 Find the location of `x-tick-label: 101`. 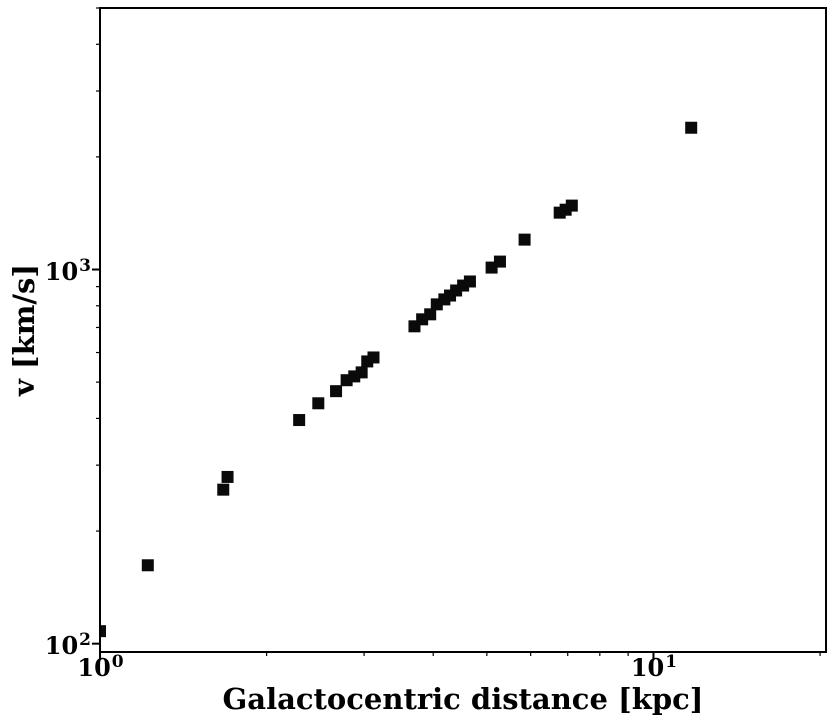

x-tick-label: 101 is located at coordinates (654, 667).